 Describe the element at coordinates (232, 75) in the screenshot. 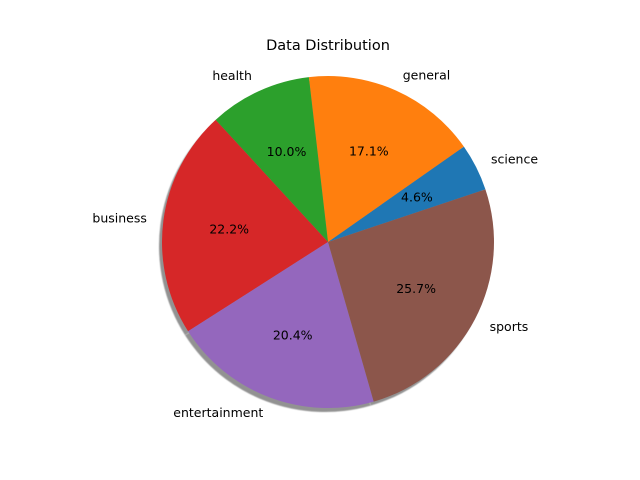

I see `label-health: health` at that location.